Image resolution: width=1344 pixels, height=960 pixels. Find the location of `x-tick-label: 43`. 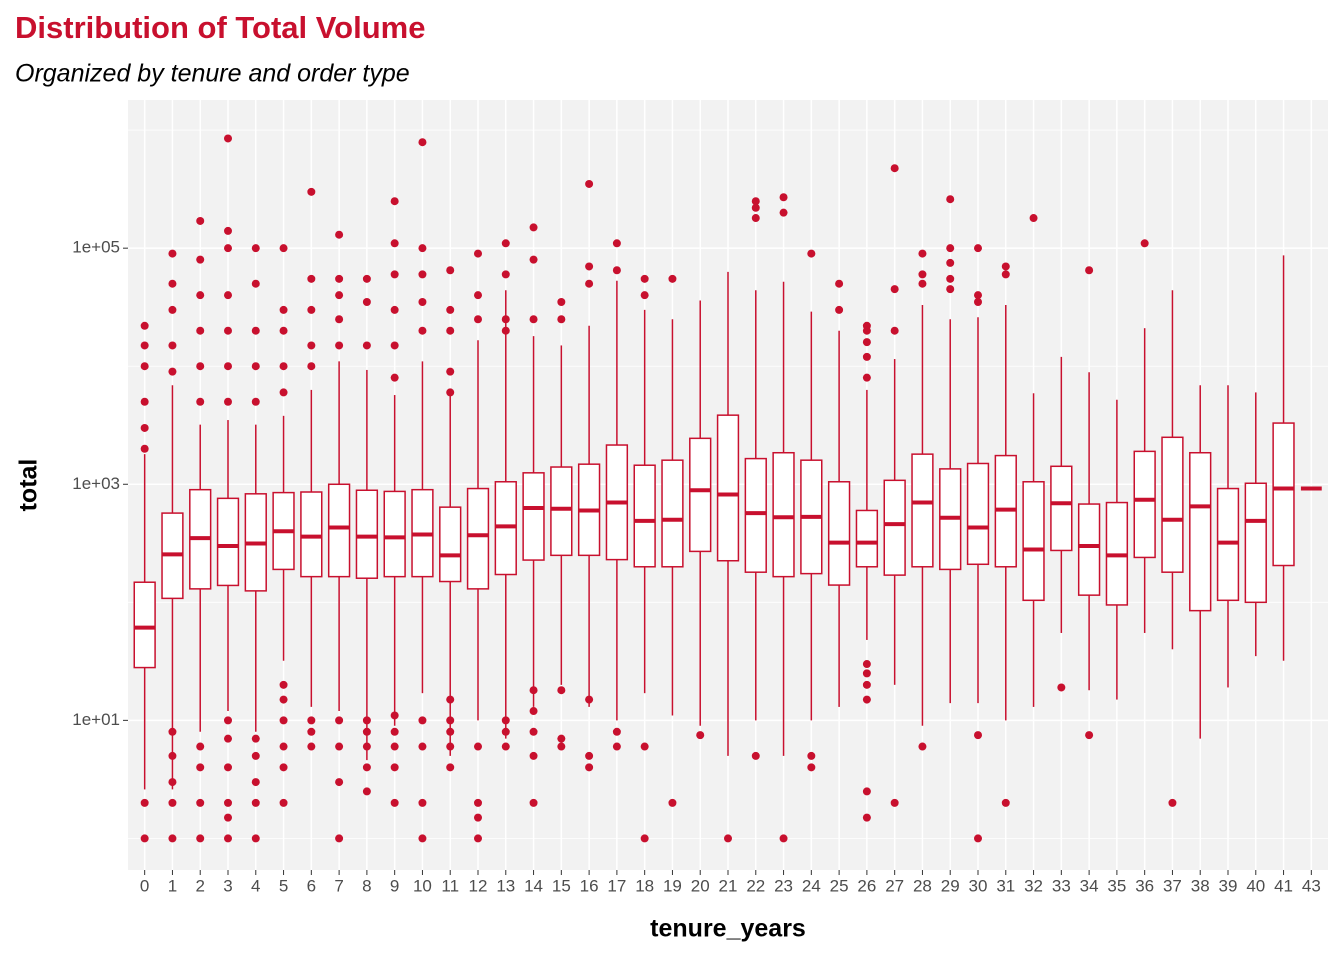

x-tick-label: 43 is located at coordinates (1311, 885).